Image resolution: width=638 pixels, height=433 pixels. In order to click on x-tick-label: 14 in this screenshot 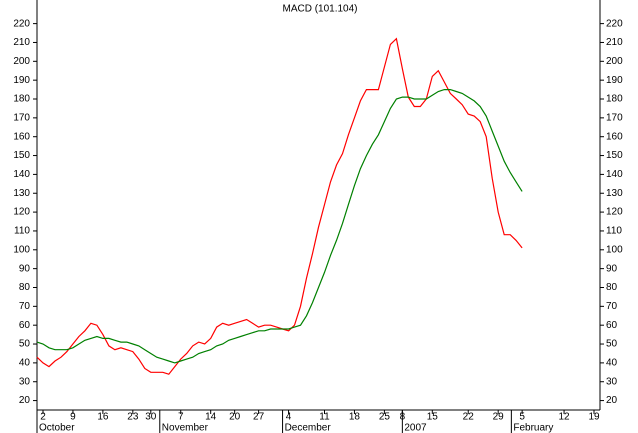, I will do `click(211, 417)`.